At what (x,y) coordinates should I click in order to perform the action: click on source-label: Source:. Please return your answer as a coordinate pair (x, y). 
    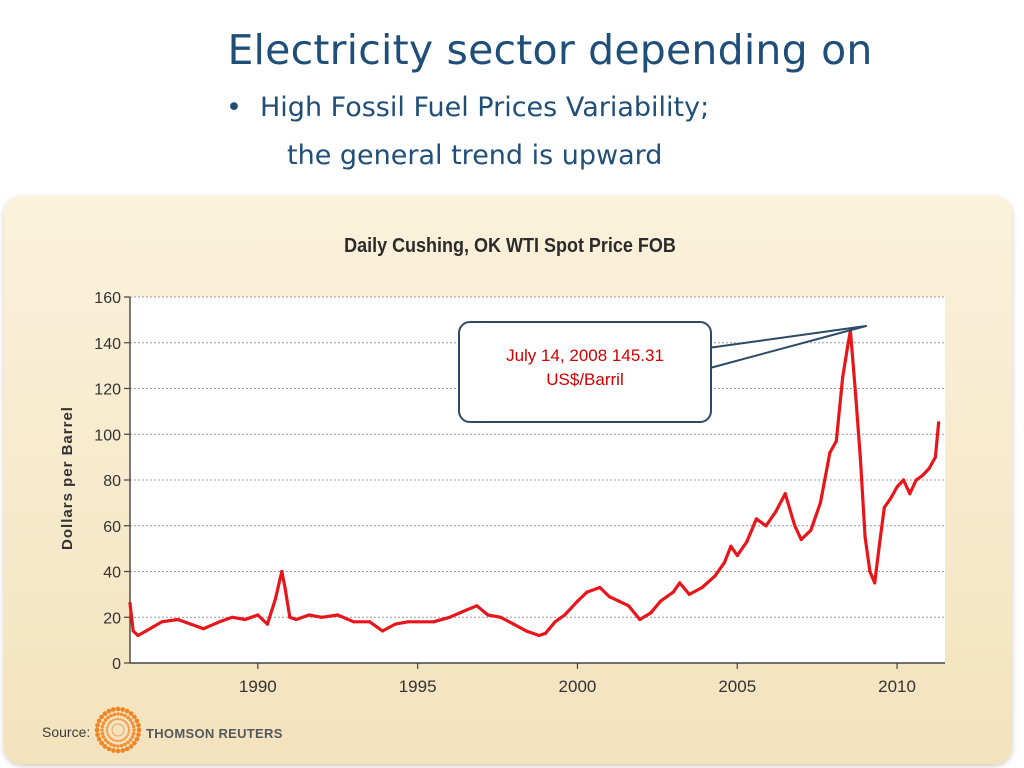
    Looking at the image, I should click on (66, 732).